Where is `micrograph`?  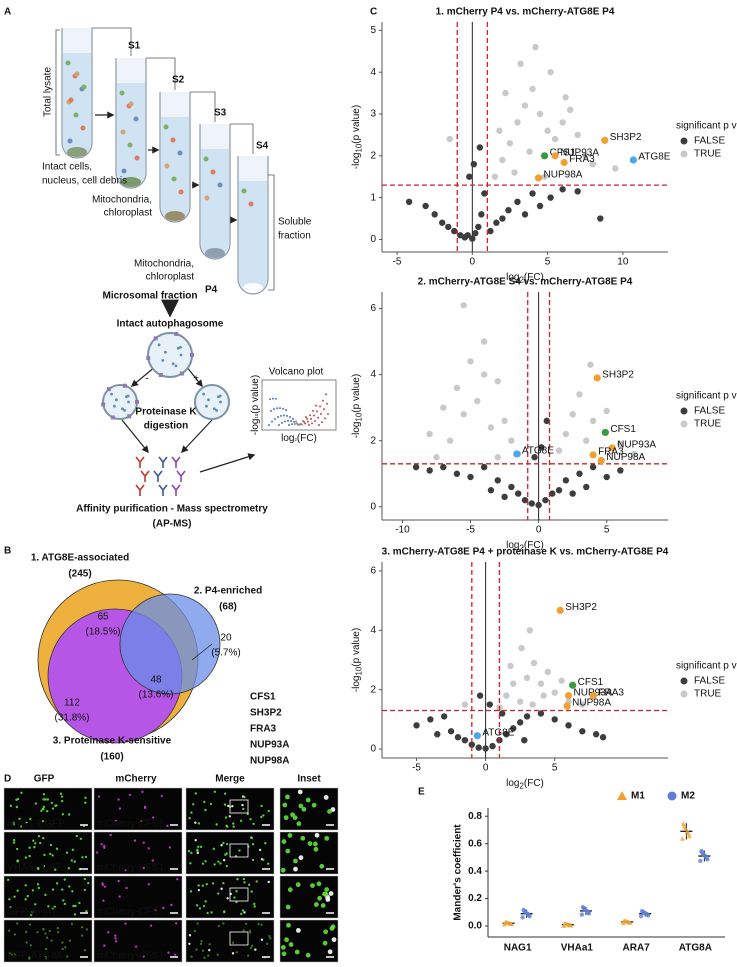 micrograph is located at coordinates (48, 897).